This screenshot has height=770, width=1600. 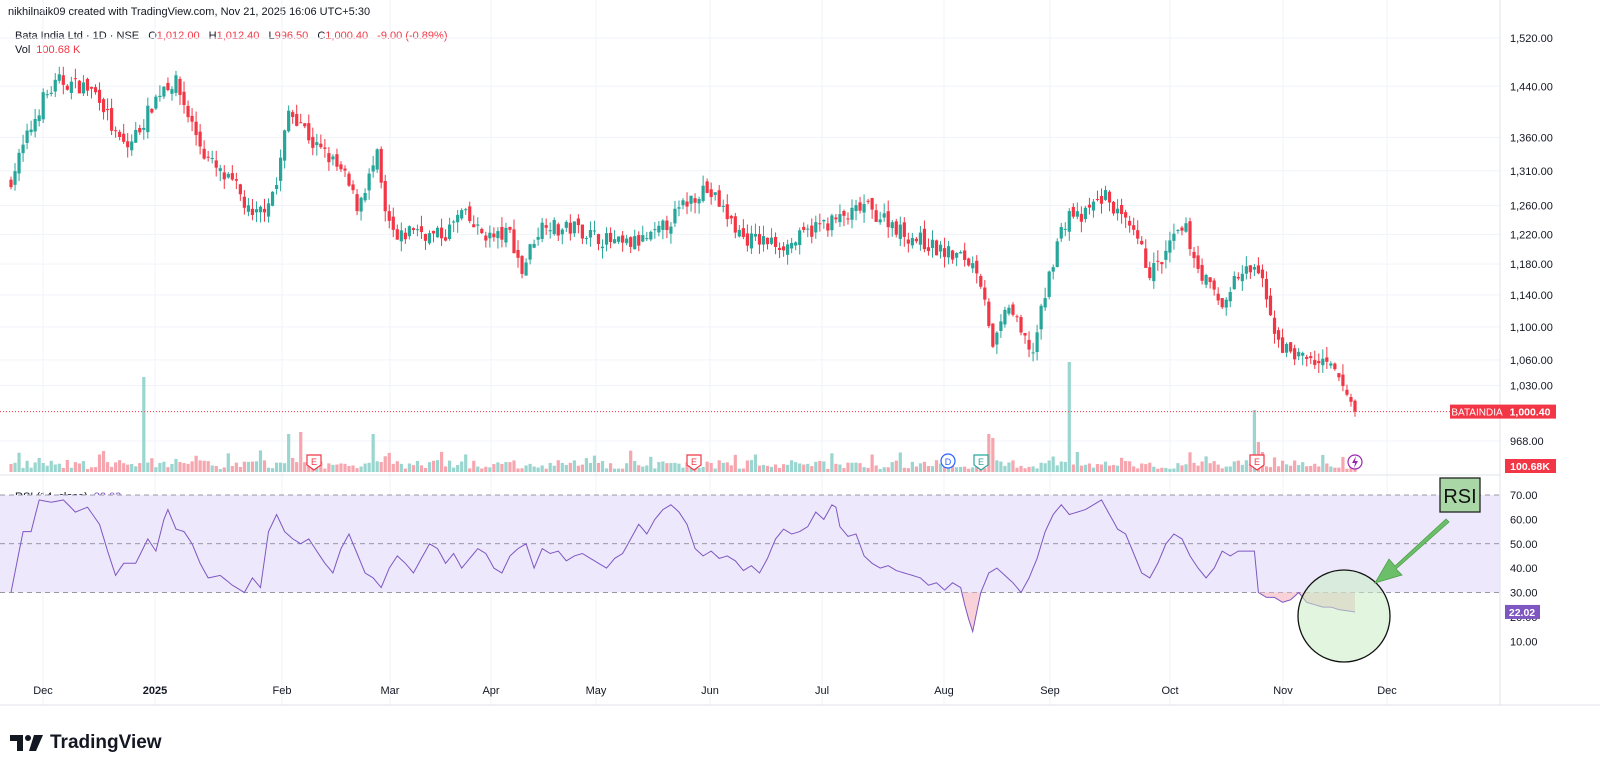 I want to click on arrow-icon, so click(x=1412, y=551).